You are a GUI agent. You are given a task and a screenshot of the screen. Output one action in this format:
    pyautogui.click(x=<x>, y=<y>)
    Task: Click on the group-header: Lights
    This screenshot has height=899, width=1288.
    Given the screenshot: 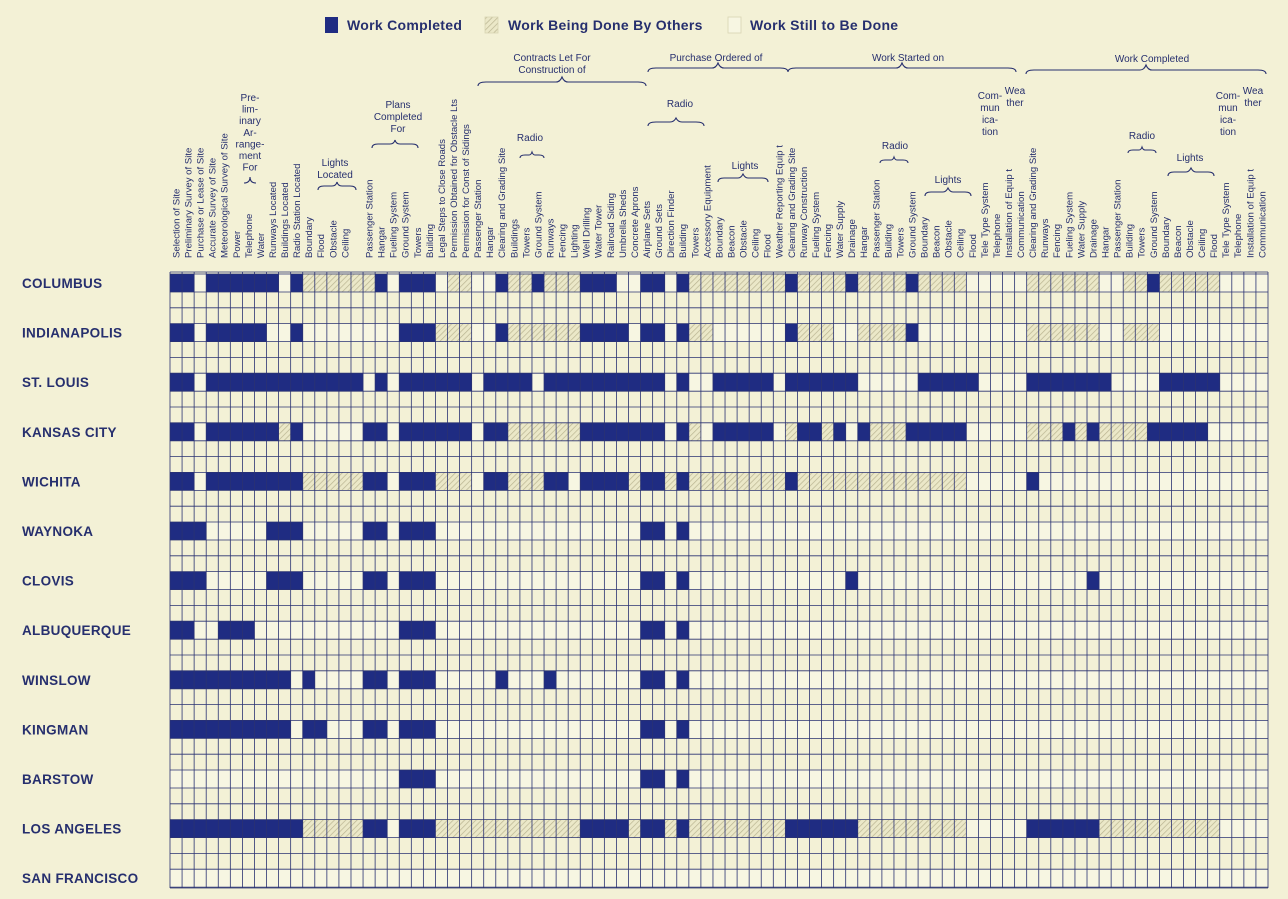 What is the action you would take?
    pyautogui.click(x=335, y=163)
    